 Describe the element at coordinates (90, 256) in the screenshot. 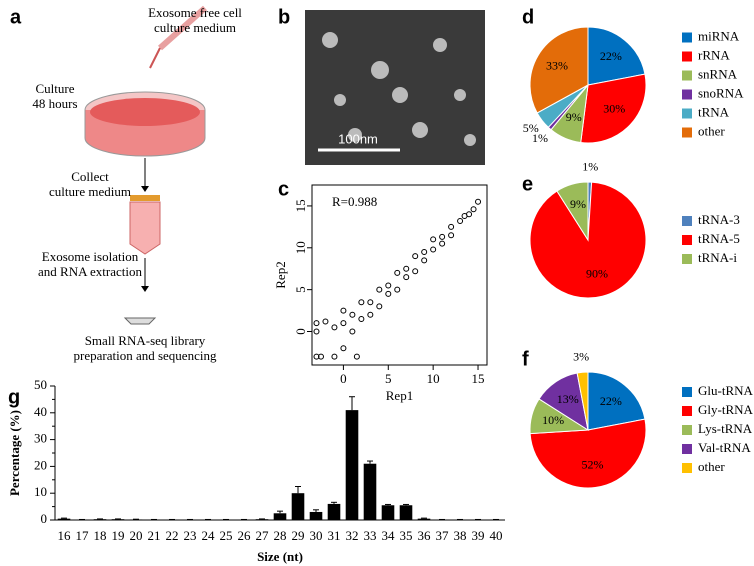

I see `step-text: Exosome isolation` at that location.